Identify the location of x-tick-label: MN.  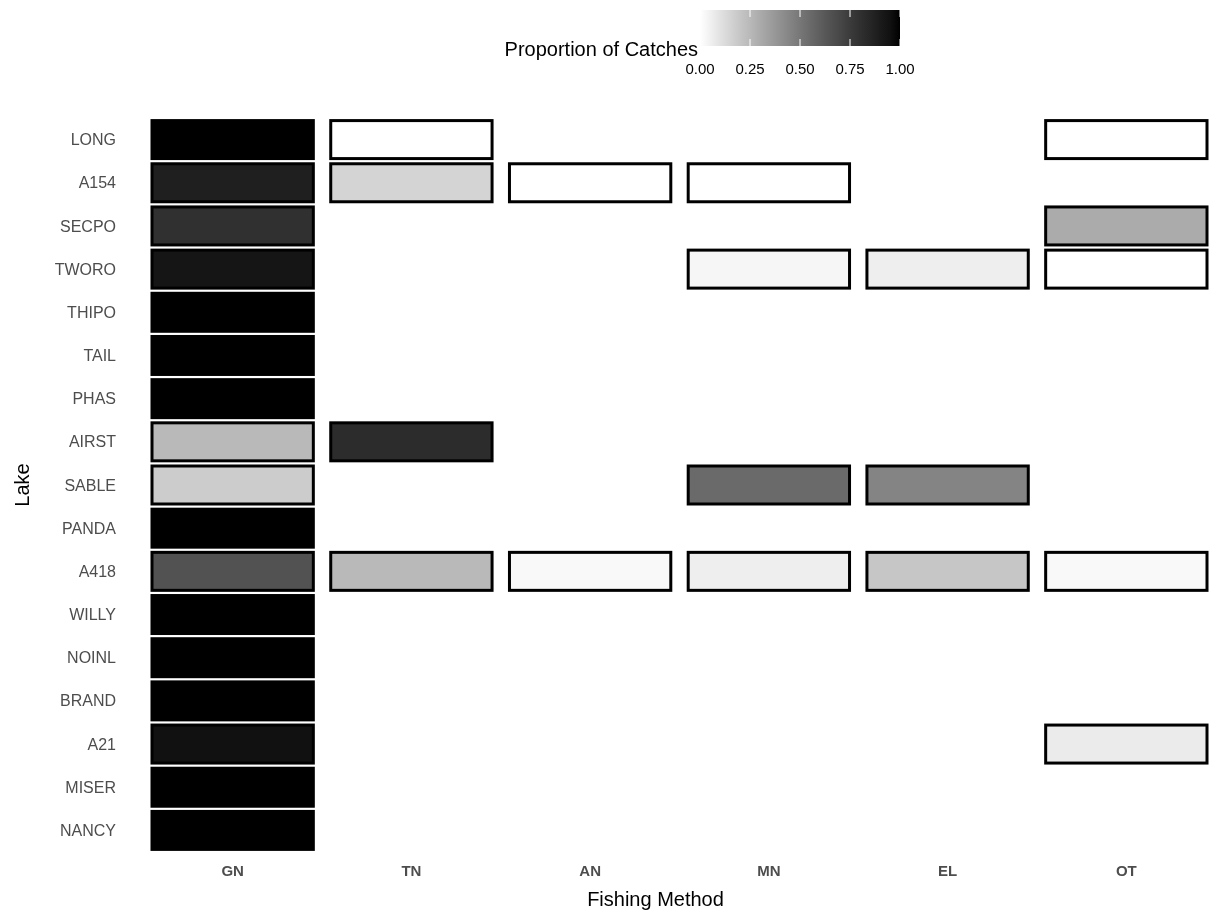
(769, 870).